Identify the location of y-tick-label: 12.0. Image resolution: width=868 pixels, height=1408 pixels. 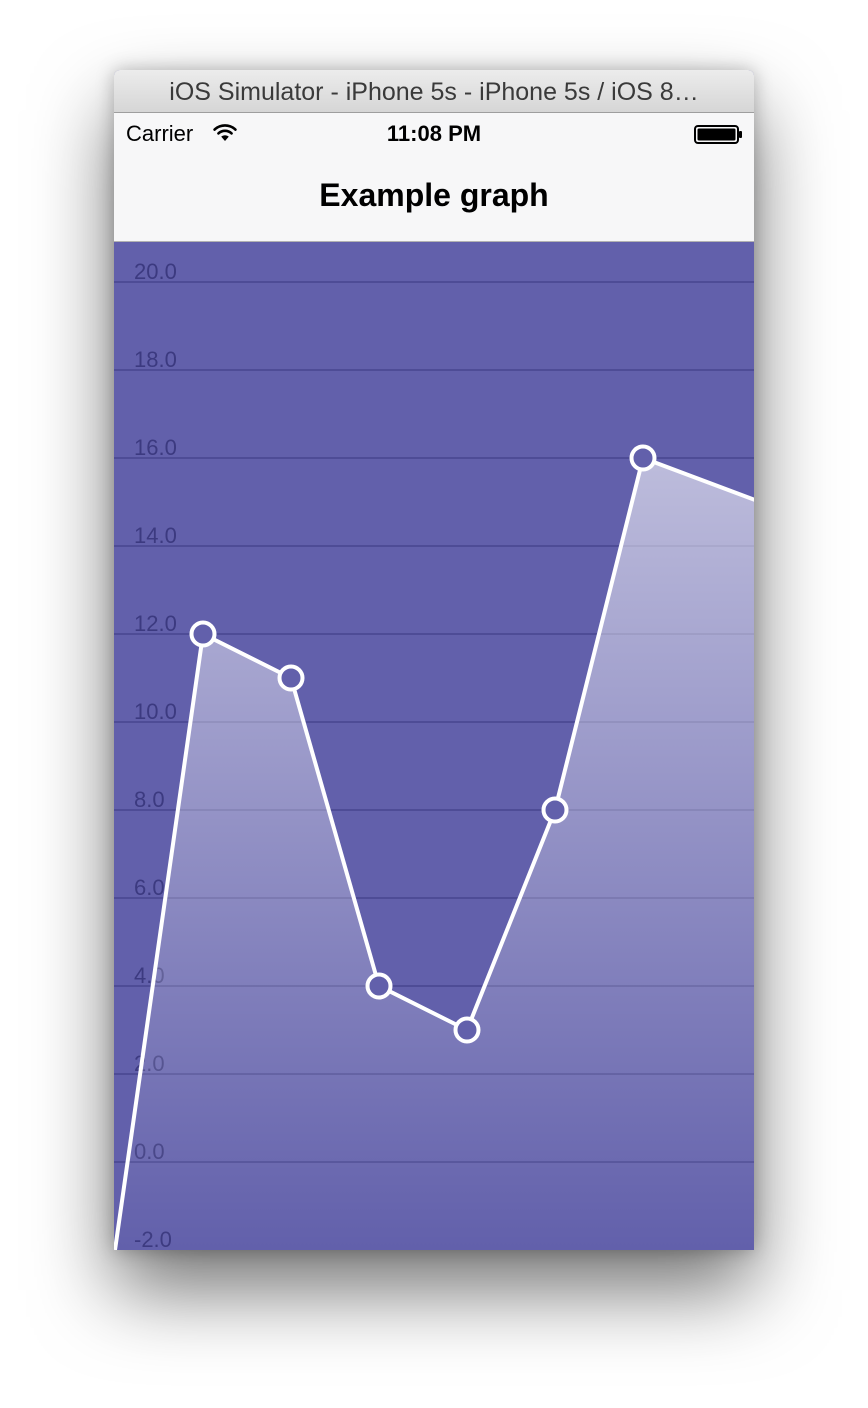
(155, 623).